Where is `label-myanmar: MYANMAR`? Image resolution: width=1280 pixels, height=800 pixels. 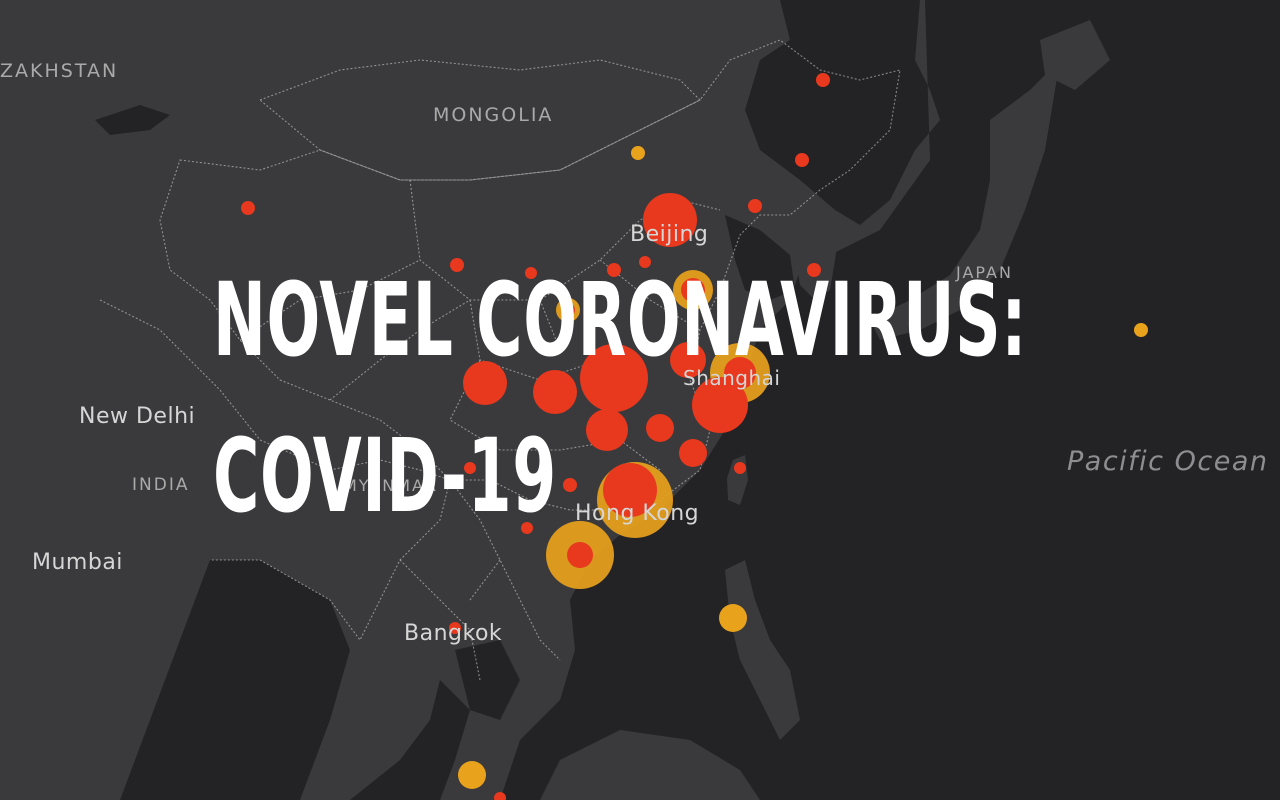
label-myanmar: MYANMAR is located at coordinates (391, 485).